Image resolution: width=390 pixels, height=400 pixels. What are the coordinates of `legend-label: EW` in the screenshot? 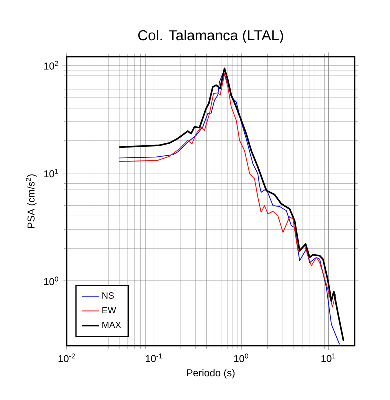 It's located at (109, 310).